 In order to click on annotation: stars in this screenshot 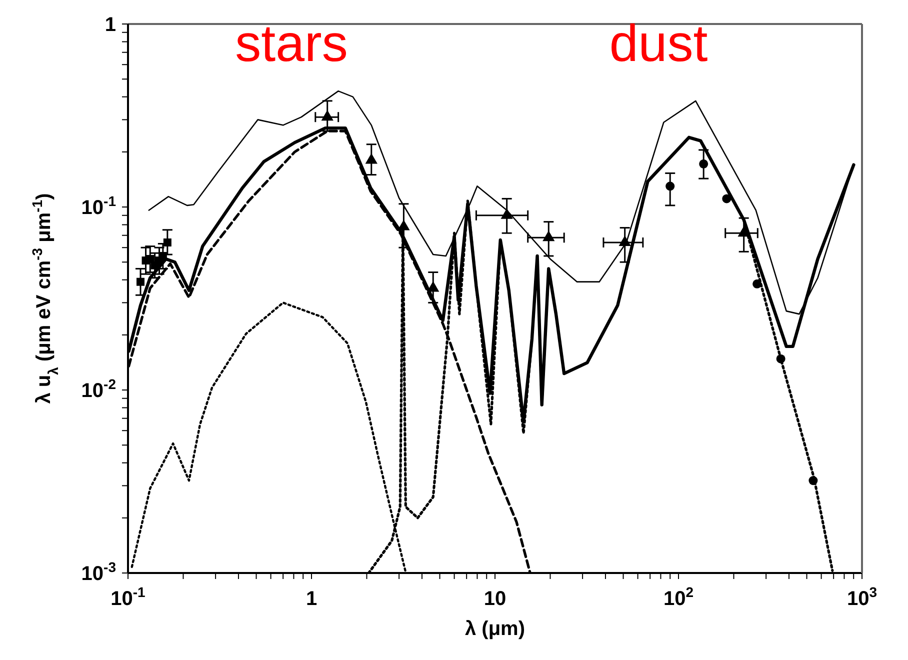, I will do `click(291, 44)`.